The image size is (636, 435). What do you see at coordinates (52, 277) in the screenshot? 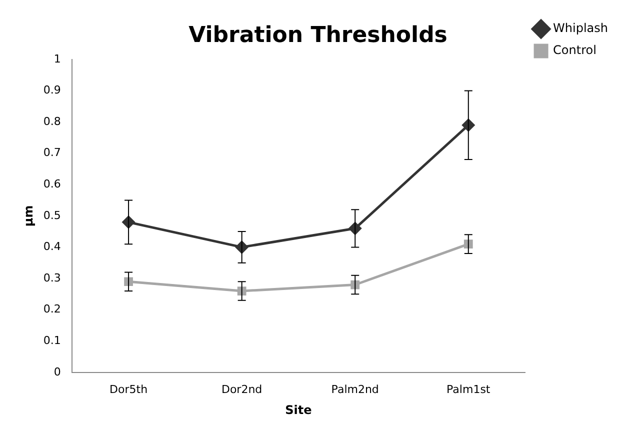
I see `y-tick-label: 0.3` at bounding box center [52, 277].